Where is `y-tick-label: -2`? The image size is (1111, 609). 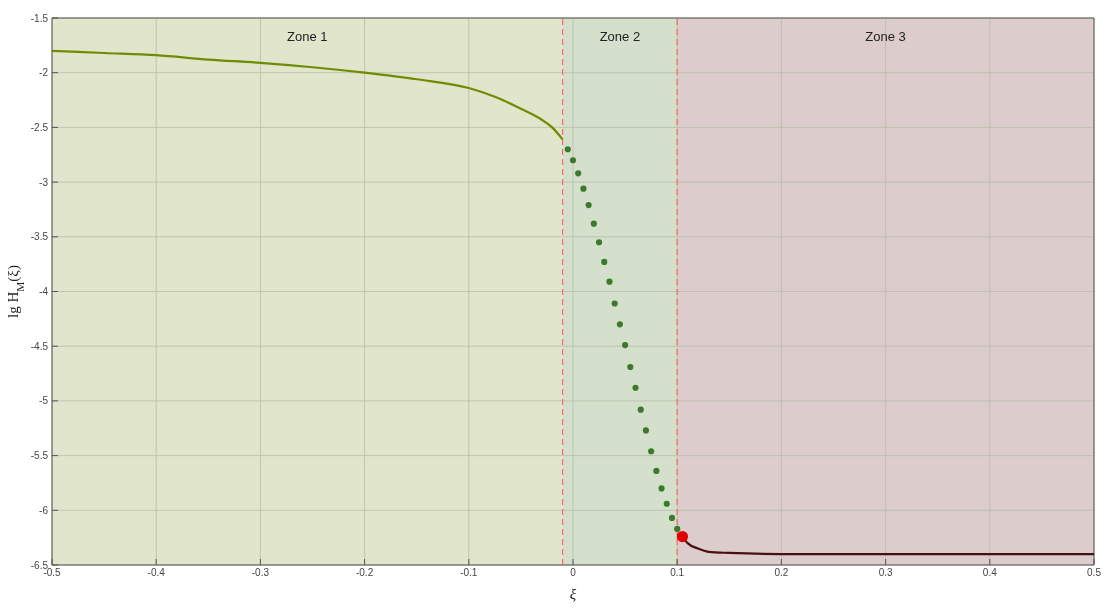
y-tick-label: -2 is located at coordinates (44, 73).